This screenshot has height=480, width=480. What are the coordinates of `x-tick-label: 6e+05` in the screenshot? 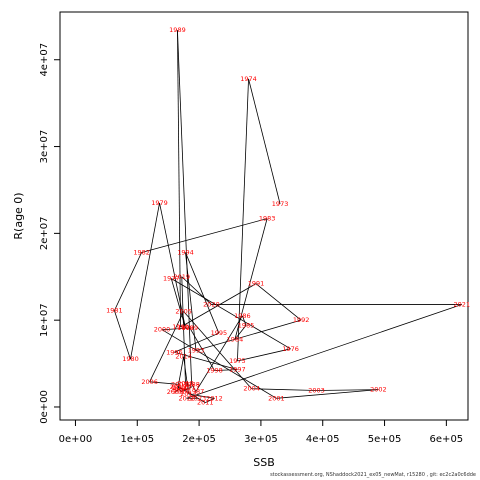 It's located at (447, 439).